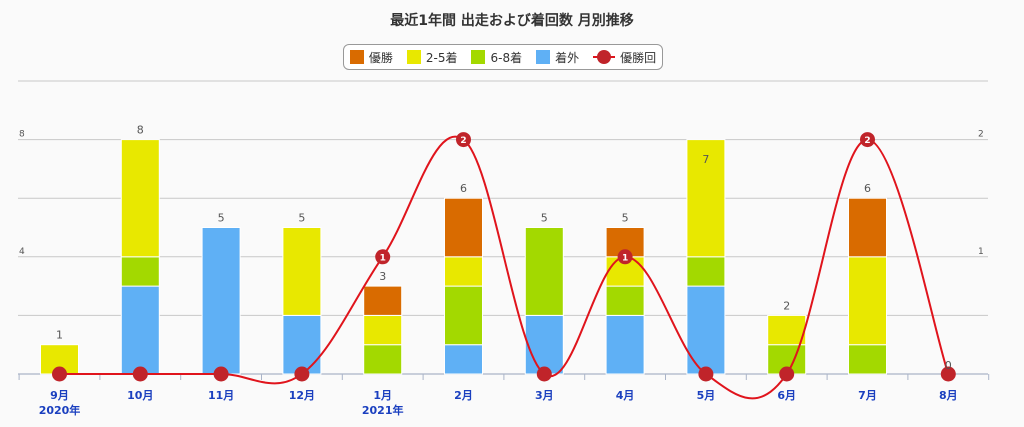 This screenshot has width=1024, height=427. What do you see at coordinates (463, 395) in the screenshot?
I see `x-tick-label: 2月` at bounding box center [463, 395].